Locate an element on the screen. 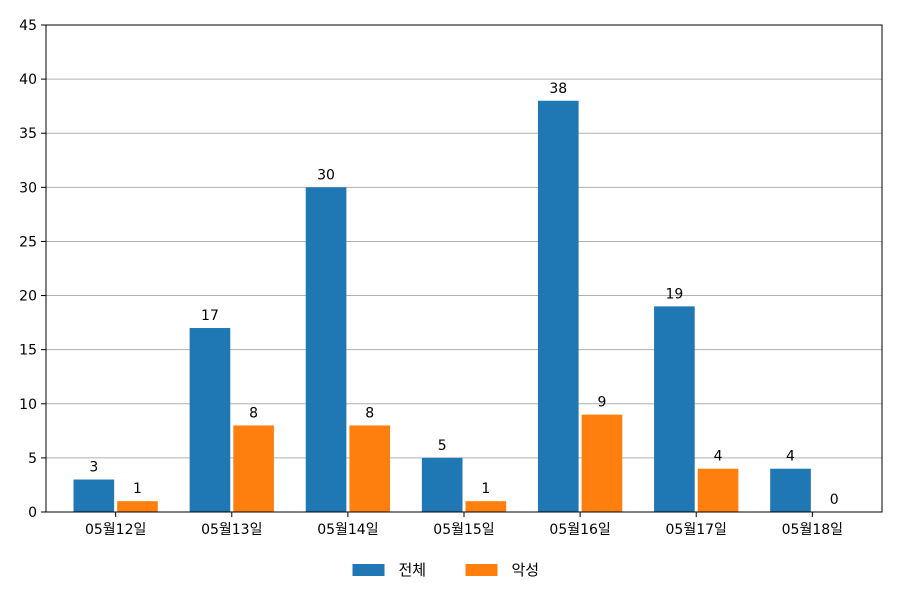 The width and height of the screenshot is (900, 600). legend: 전체 악성 is located at coordinates (446, 570).